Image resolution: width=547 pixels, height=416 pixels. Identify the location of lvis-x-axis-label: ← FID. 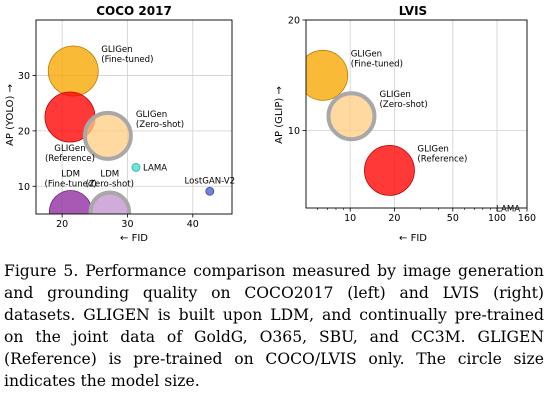
(413, 238).